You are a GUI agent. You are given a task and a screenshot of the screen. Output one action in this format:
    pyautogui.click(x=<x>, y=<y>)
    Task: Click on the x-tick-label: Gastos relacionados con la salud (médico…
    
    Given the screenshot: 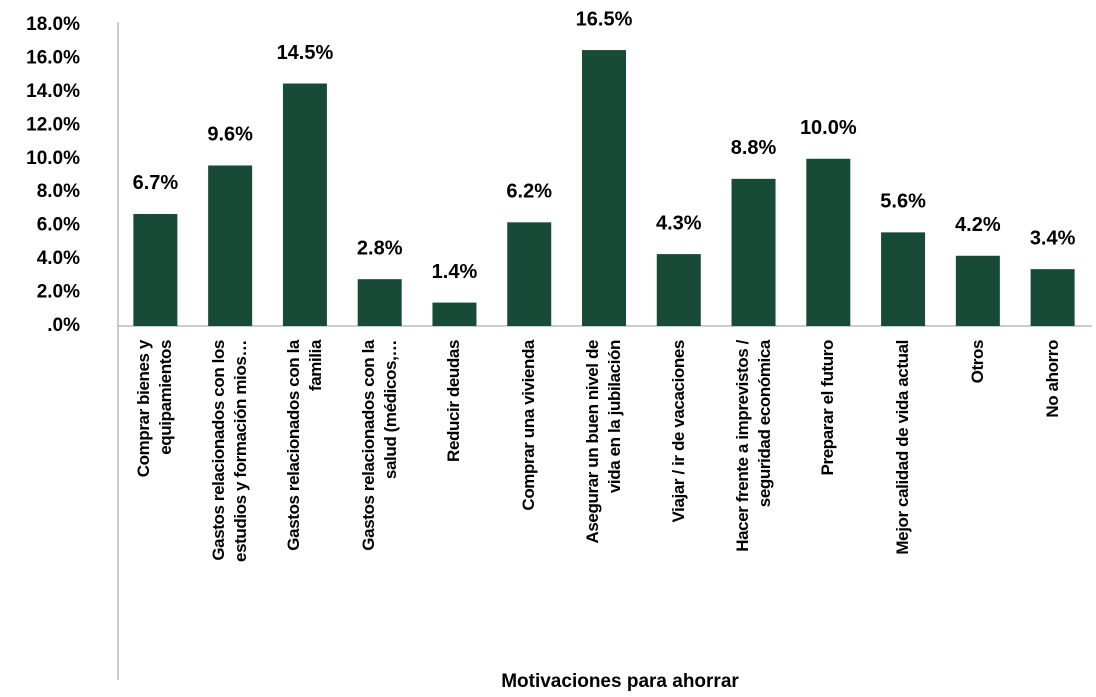 What is the action you would take?
    pyautogui.click(x=379, y=445)
    